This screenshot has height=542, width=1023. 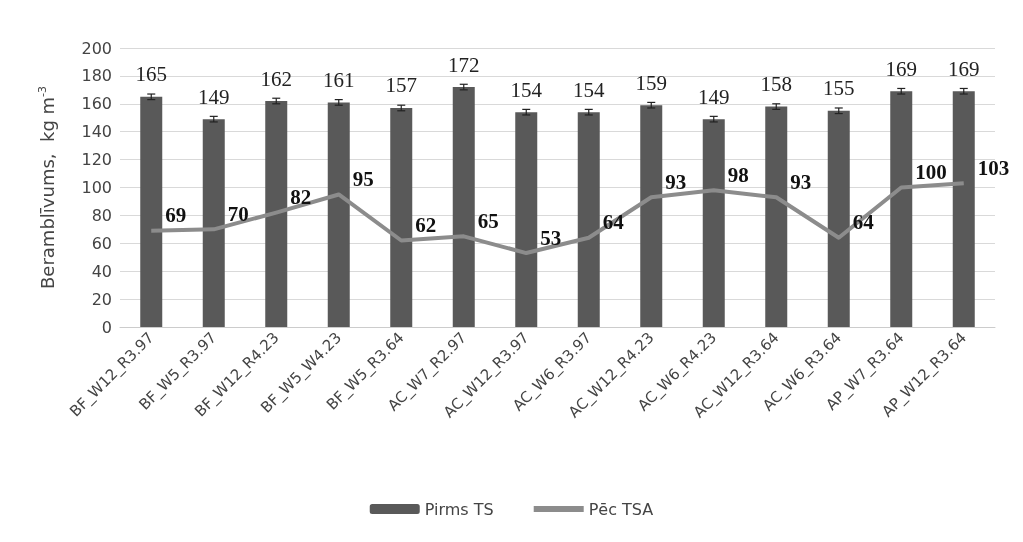 I want to click on y-tick-label: 160, so click(x=96, y=104).